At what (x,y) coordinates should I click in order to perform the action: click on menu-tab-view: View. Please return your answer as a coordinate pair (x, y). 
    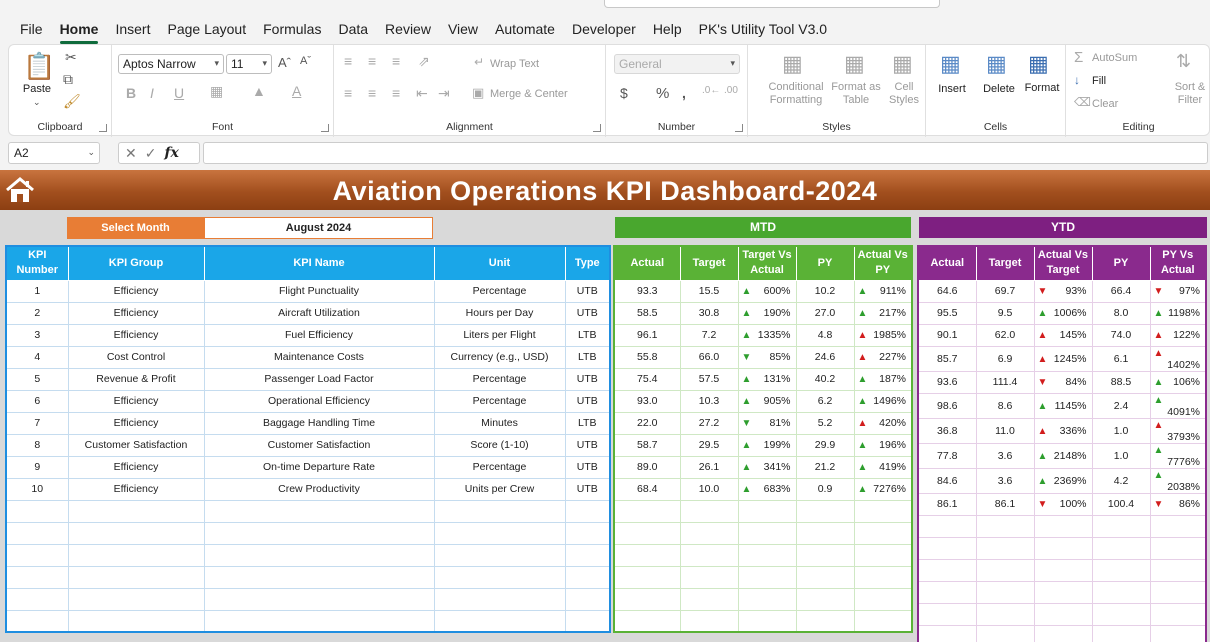
    Looking at the image, I should click on (463, 29).